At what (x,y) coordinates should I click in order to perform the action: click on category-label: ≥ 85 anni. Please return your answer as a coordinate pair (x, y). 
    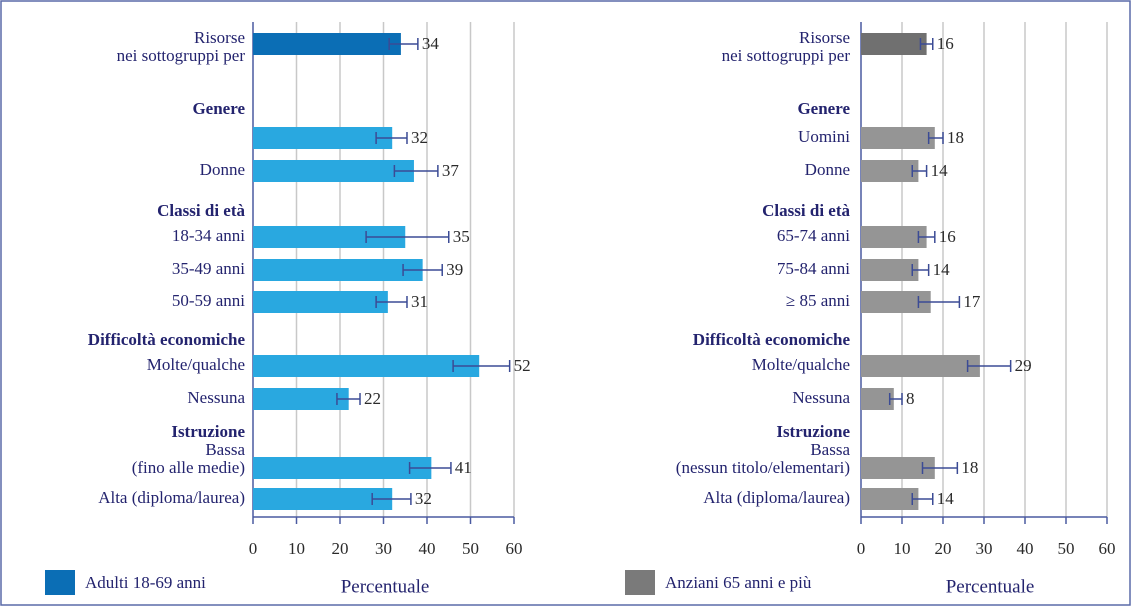
    Looking at the image, I should click on (818, 300).